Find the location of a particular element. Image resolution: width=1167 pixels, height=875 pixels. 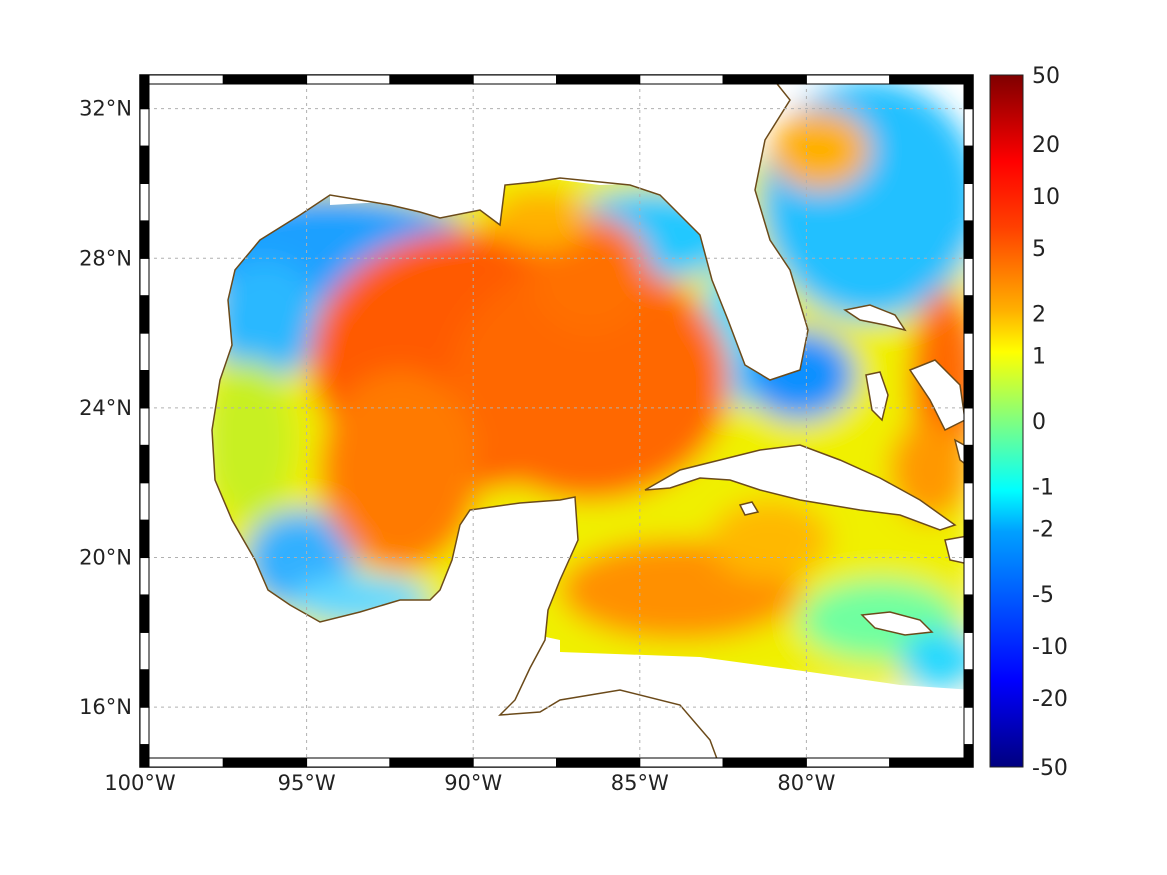

colorbar-tick-label: 0 is located at coordinates (1039, 422).